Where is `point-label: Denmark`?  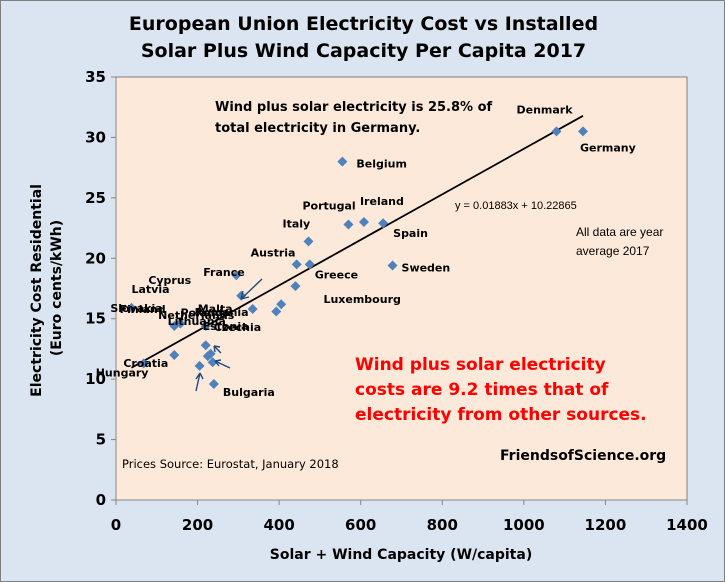
point-label: Denmark is located at coordinates (544, 109).